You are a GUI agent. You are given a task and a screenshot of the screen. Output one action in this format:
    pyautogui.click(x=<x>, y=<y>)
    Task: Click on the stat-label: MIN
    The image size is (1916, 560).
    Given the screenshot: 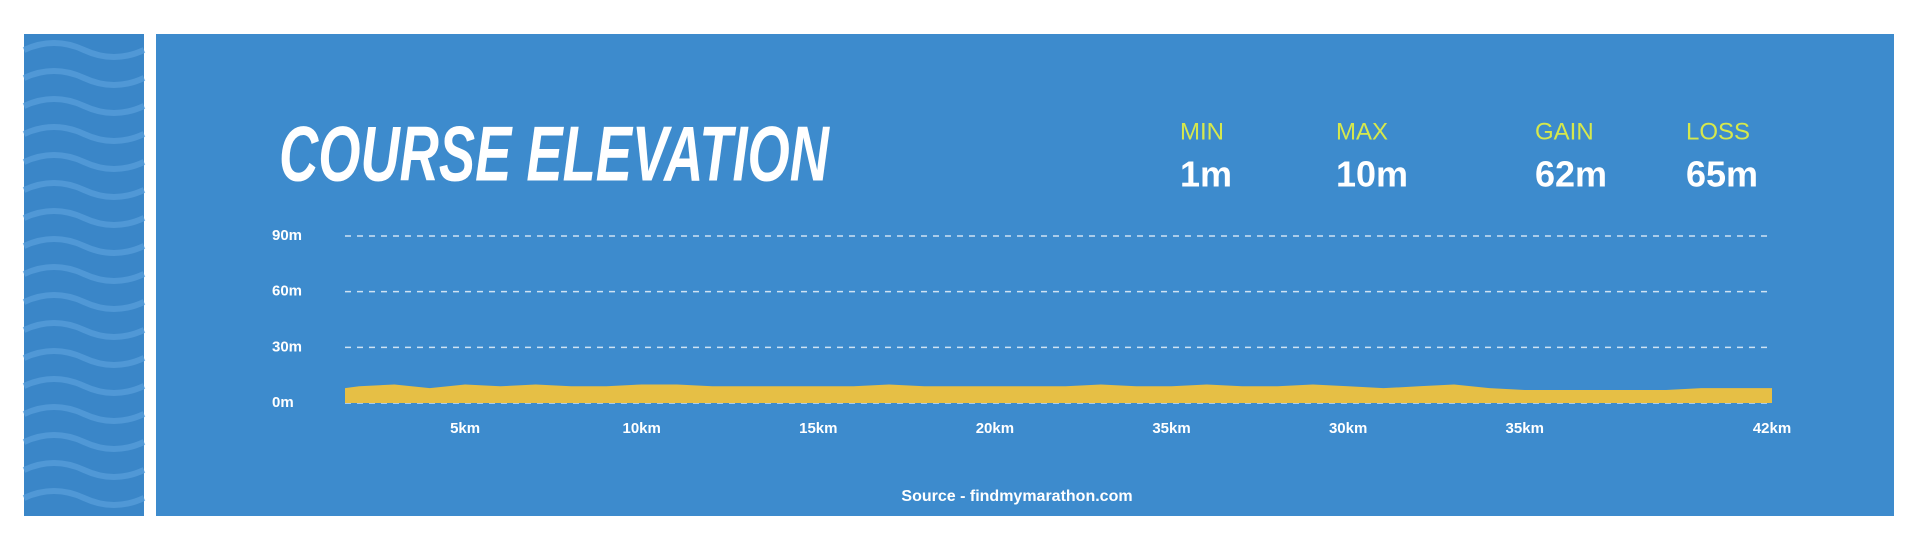 What is the action you would take?
    pyautogui.click(x=1202, y=131)
    